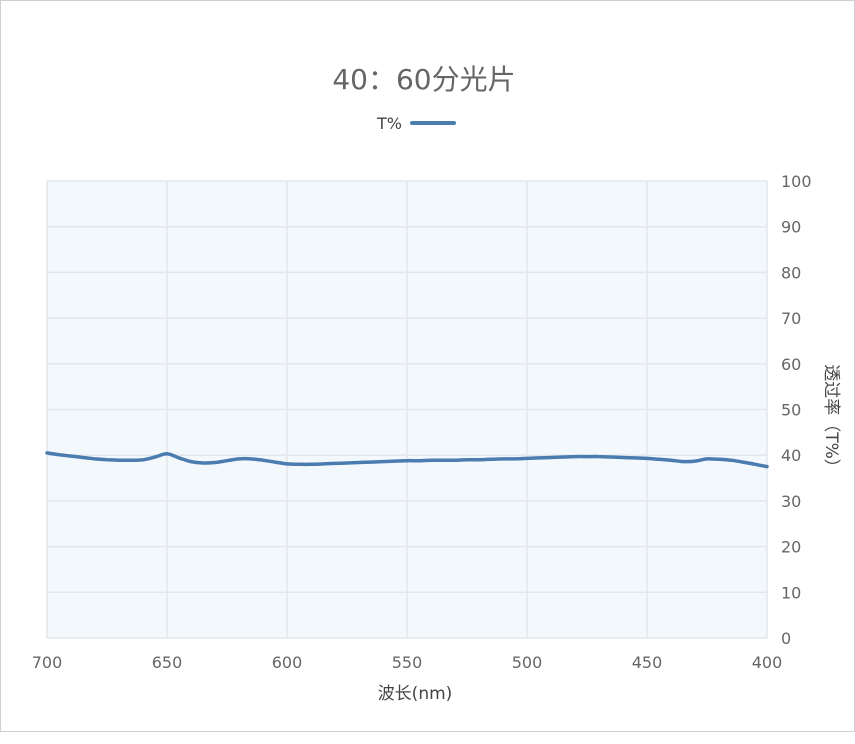 The height and width of the screenshot is (744, 855). I want to click on legend-label: T%, so click(389, 123).